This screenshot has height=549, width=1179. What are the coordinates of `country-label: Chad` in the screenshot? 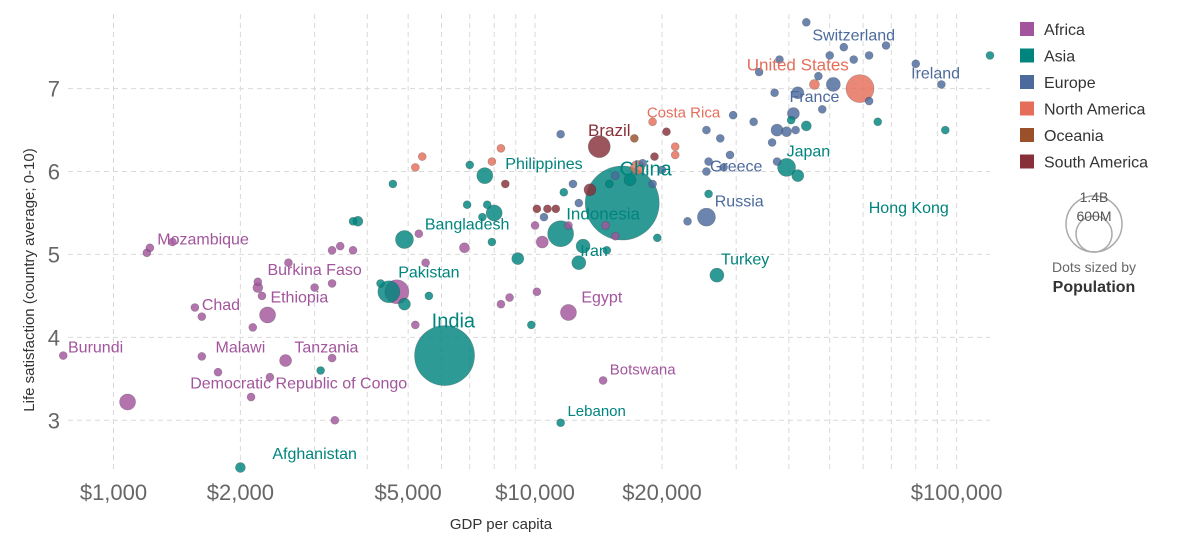 It's located at (221, 305).